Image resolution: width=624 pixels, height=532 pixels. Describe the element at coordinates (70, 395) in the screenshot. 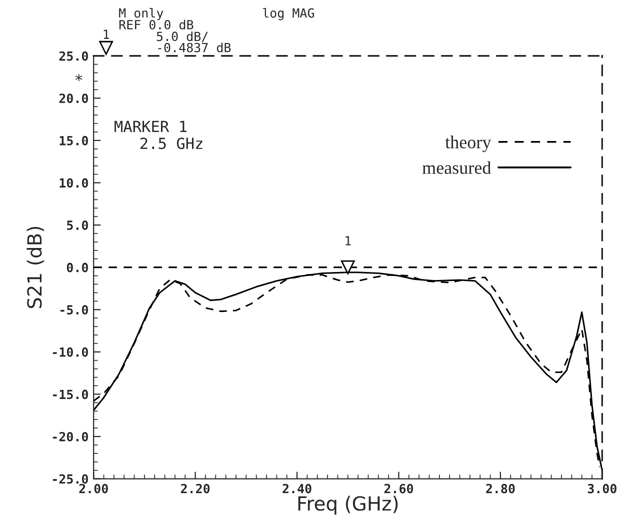

I see `y-tick-label: -15.0` at that location.